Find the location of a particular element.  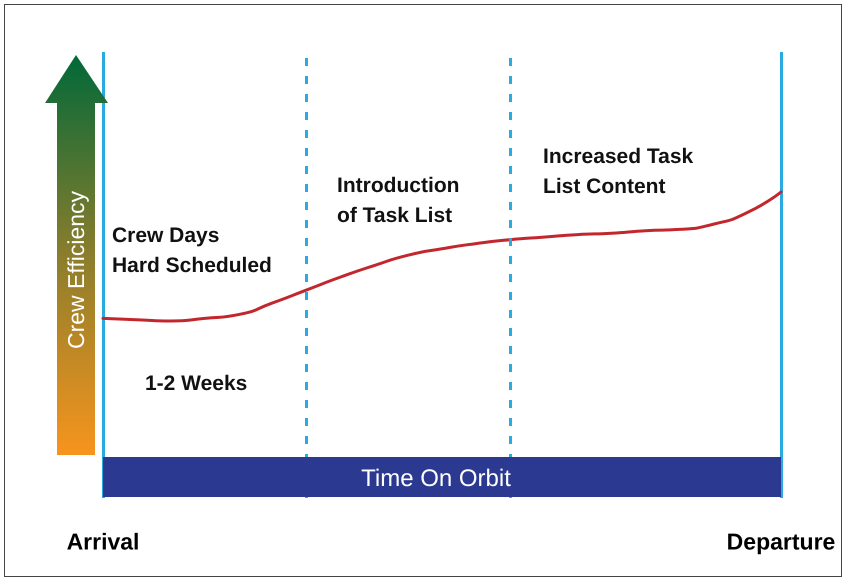

x-tick-label: Arrival is located at coordinates (103, 541).